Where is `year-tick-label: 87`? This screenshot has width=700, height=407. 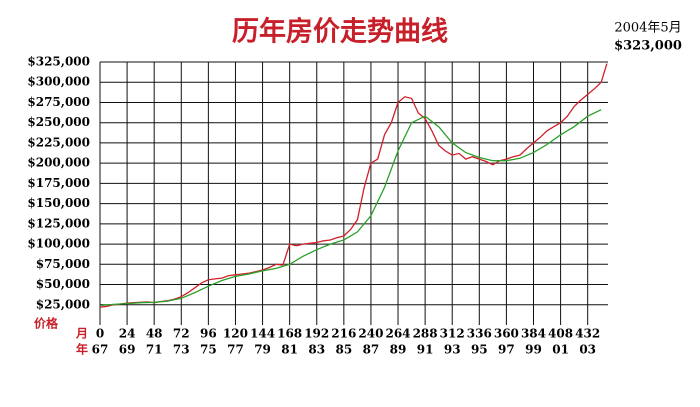
year-tick-label: 87 is located at coordinates (371, 350).